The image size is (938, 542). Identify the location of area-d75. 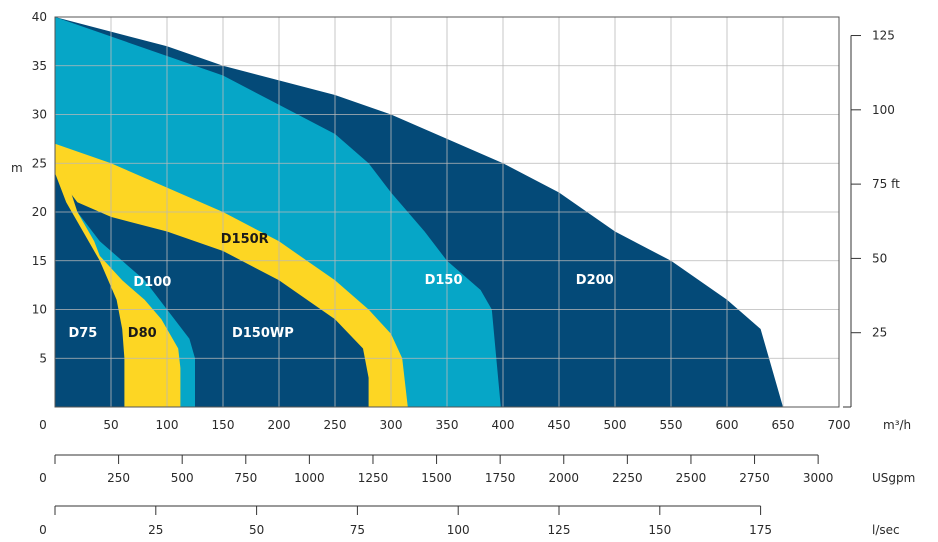
(90, 290).